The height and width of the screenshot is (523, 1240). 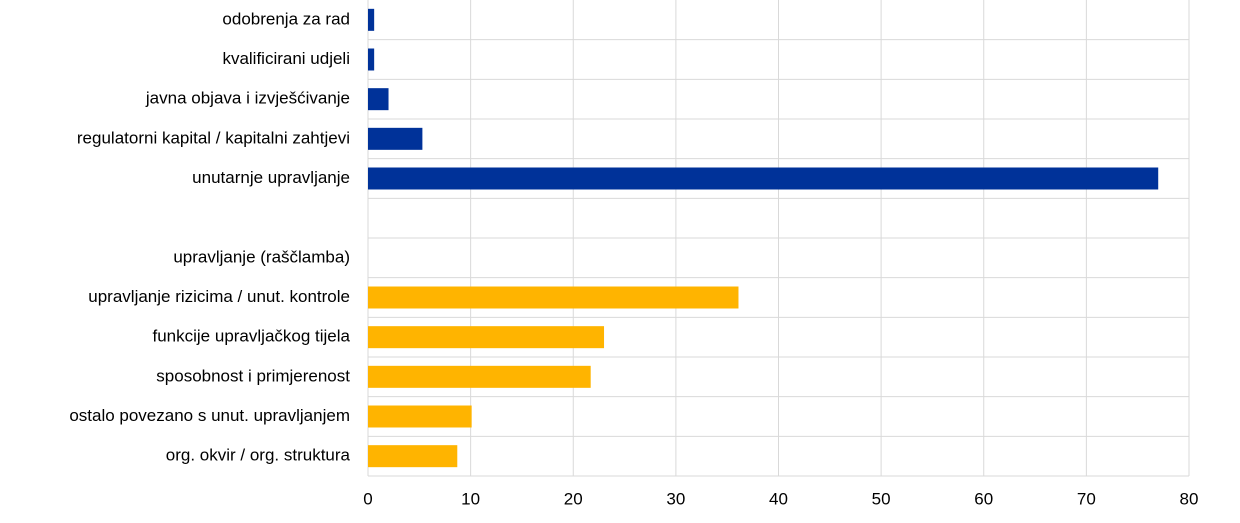 What do you see at coordinates (213, 137) in the screenshot?
I see `y-tick-label: regulatorni kapital / kapitalni zahtjevi` at bounding box center [213, 137].